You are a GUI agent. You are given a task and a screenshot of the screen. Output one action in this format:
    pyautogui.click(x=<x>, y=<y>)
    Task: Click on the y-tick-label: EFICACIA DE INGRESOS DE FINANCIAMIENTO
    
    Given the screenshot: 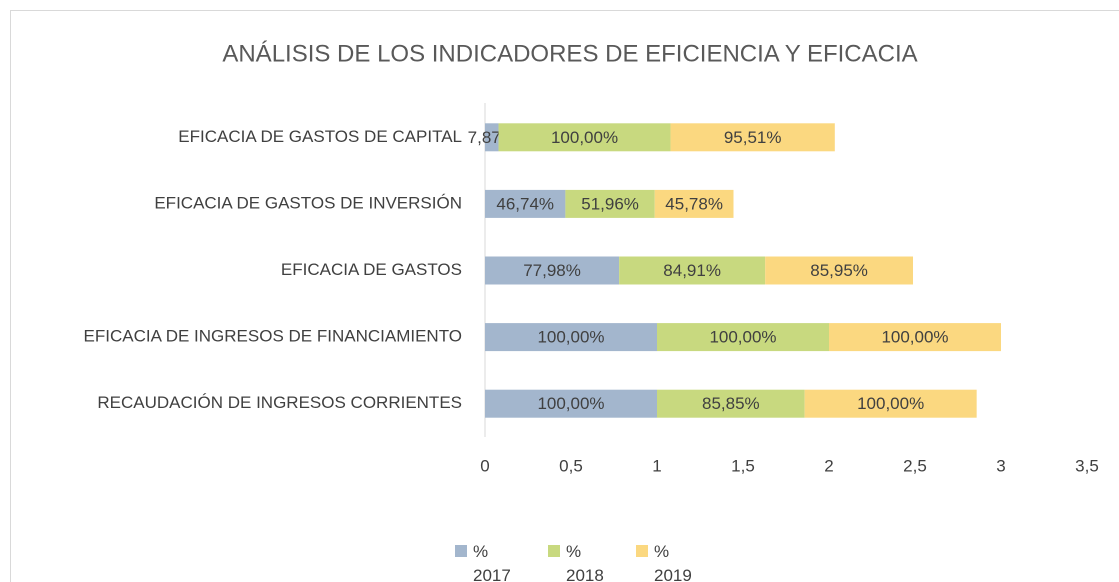 What is the action you would take?
    pyautogui.click(x=273, y=336)
    